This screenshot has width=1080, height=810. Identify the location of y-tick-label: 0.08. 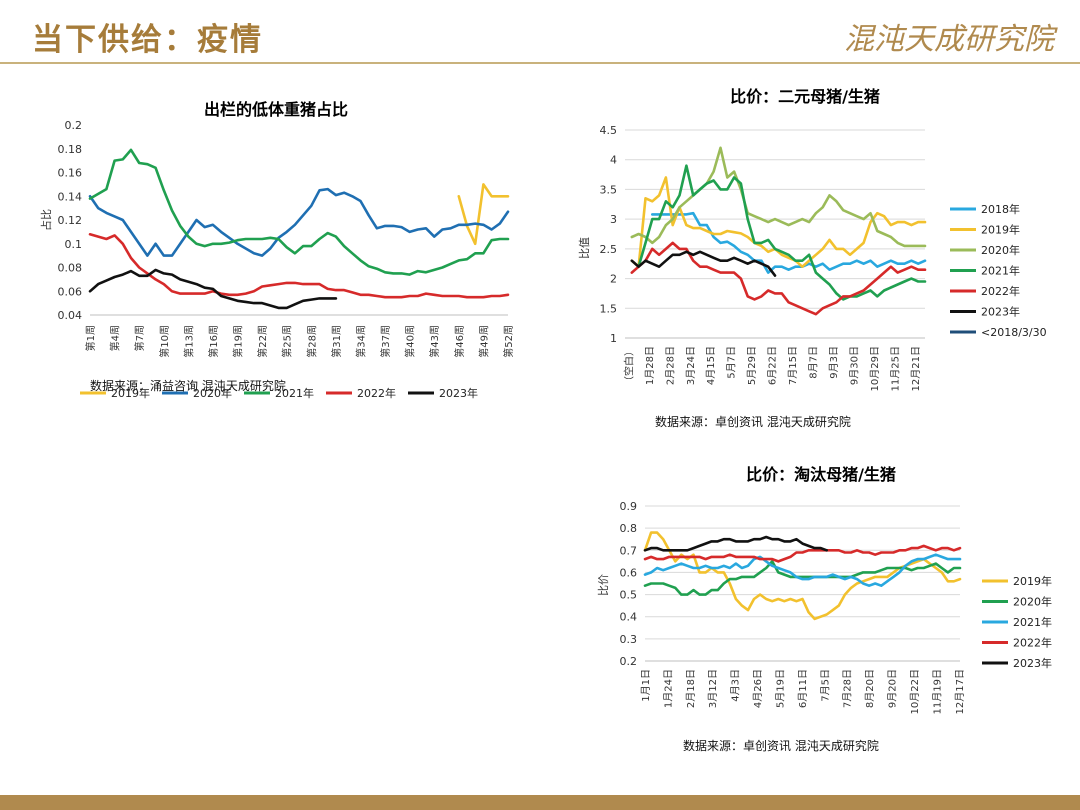
(70, 268).